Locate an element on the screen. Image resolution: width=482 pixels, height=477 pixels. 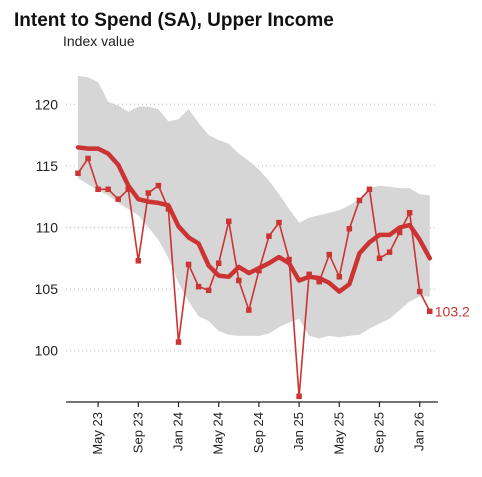
x-tick-label-may-24: May 24 is located at coordinates (218, 433).